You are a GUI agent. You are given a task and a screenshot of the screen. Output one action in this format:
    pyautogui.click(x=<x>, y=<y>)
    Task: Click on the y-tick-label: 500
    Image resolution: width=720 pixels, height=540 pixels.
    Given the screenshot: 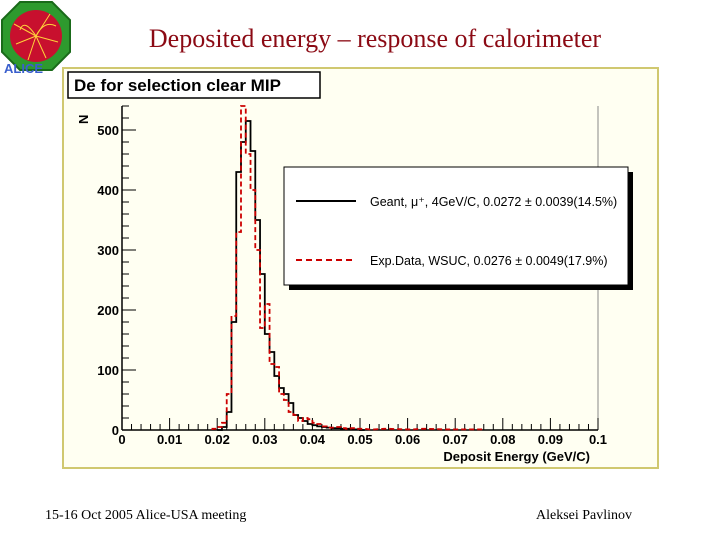 What is the action you would take?
    pyautogui.click(x=108, y=130)
    